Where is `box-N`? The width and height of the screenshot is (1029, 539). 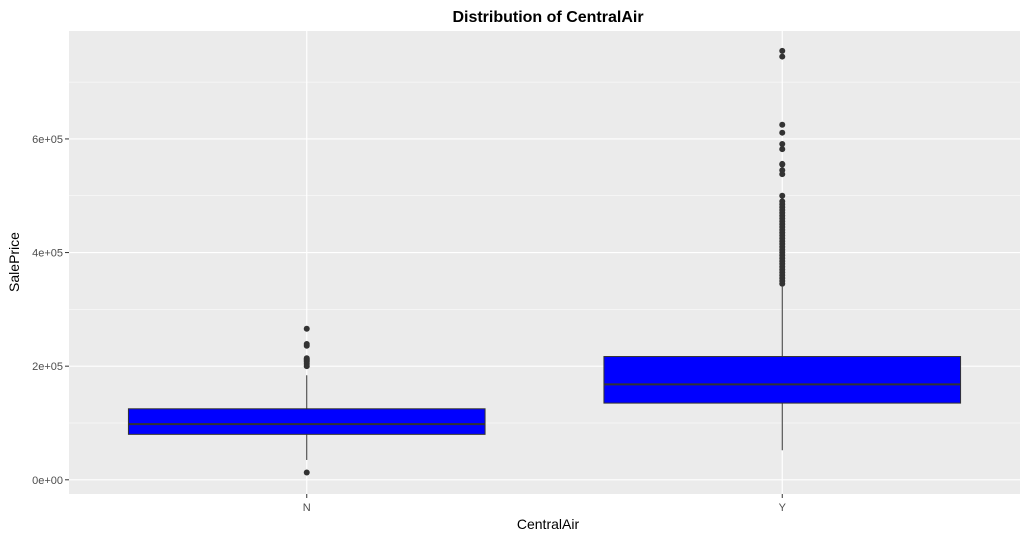
box-N is located at coordinates (306, 400).